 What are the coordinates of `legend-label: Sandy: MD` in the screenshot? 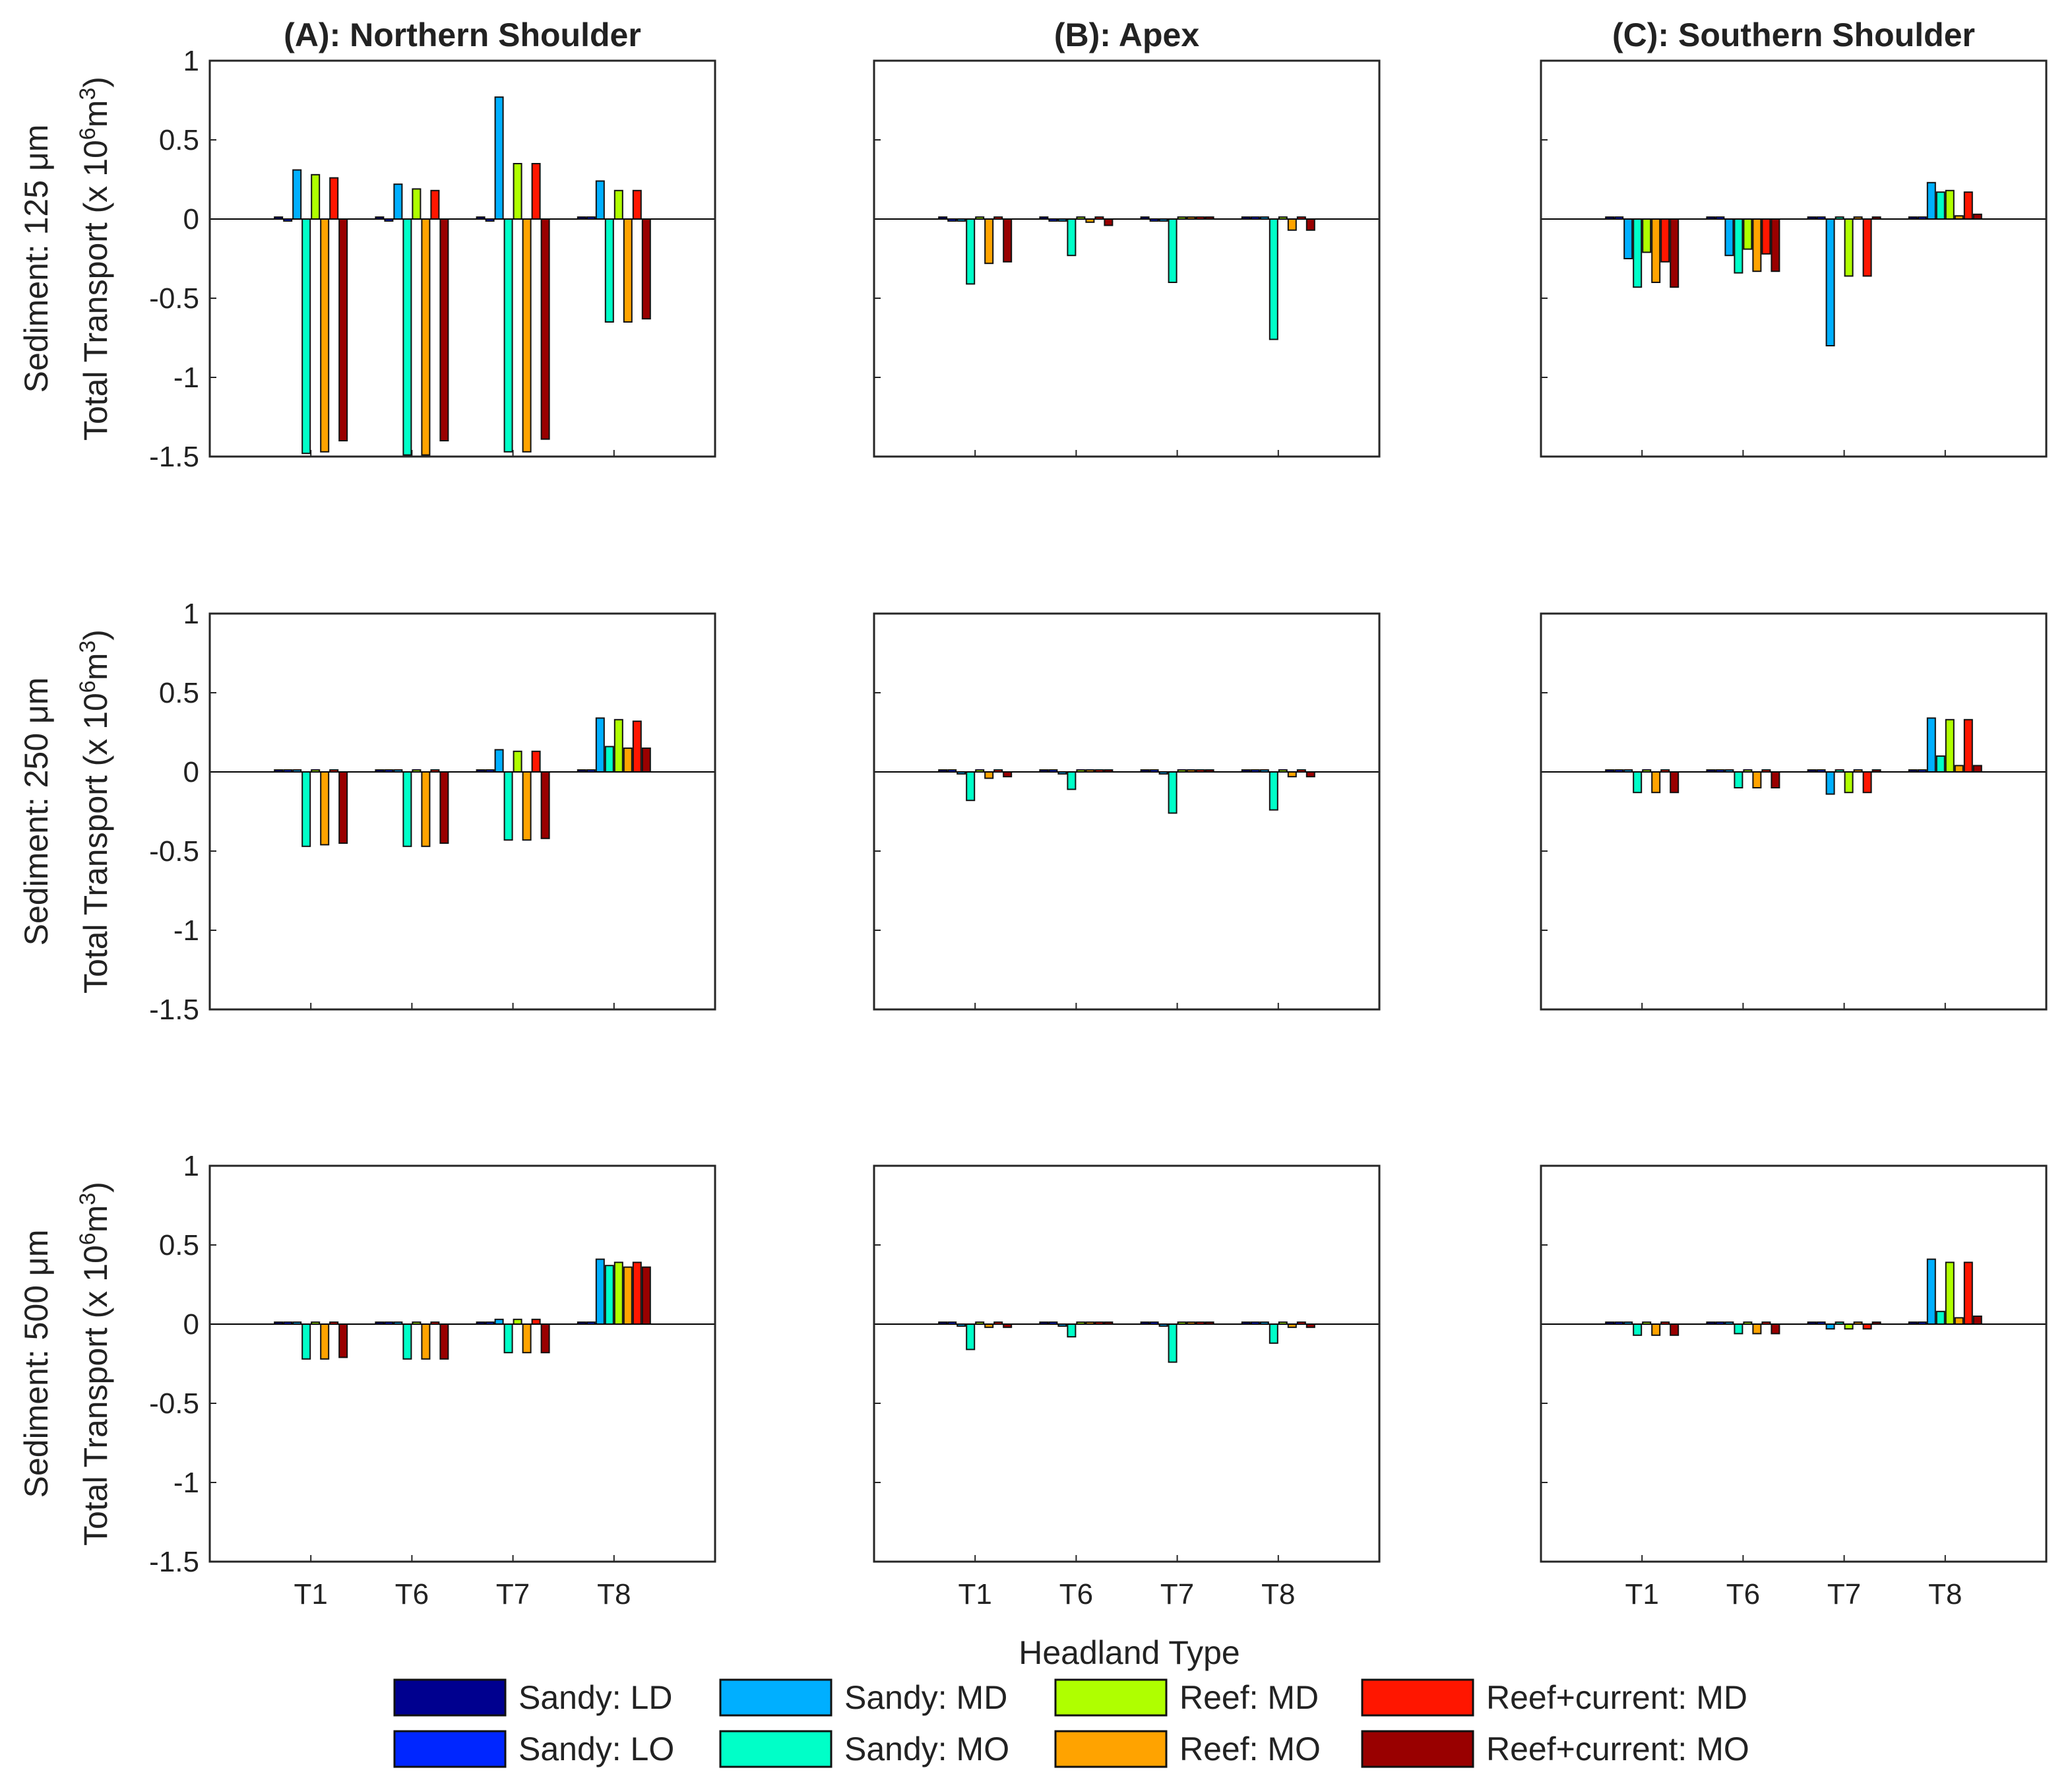 It's located at (925, 1697).